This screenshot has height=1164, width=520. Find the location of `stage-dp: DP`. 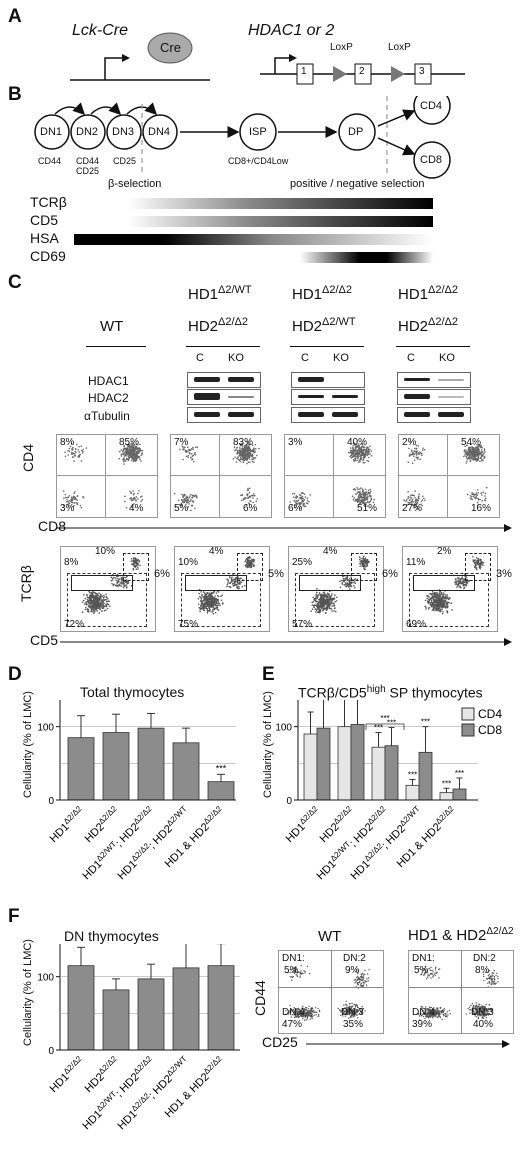

stage-dp: DP is located at coordinates (356, 132).